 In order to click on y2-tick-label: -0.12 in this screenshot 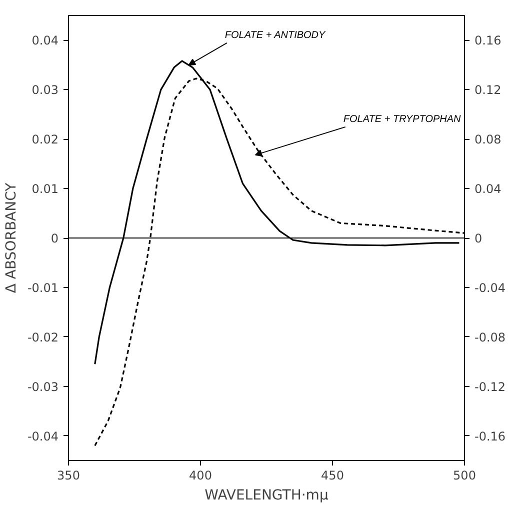, I will do `click(490, 387)`.